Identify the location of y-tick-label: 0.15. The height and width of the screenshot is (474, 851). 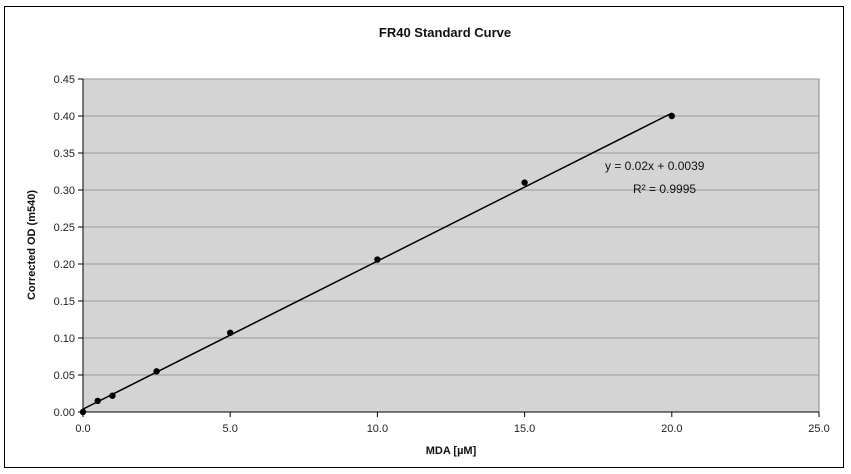
(64, 302).